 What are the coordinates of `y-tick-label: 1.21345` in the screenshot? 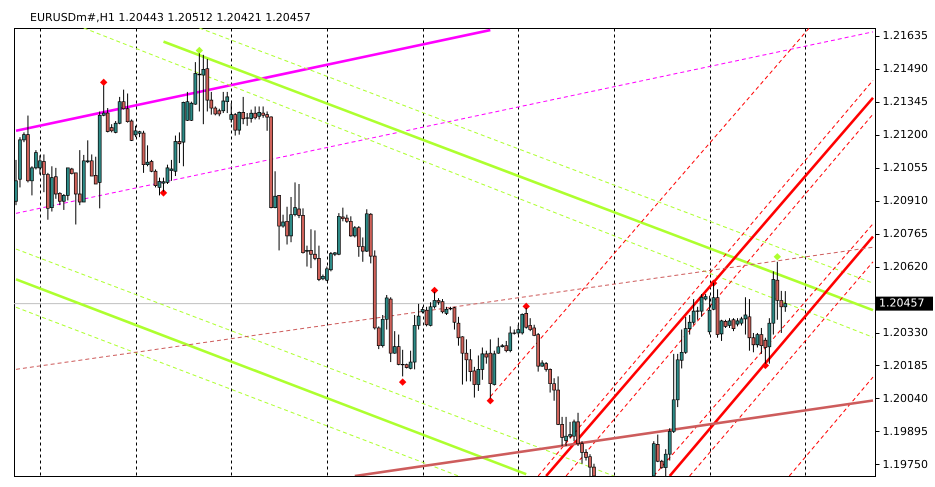 It's located at (905, 101).